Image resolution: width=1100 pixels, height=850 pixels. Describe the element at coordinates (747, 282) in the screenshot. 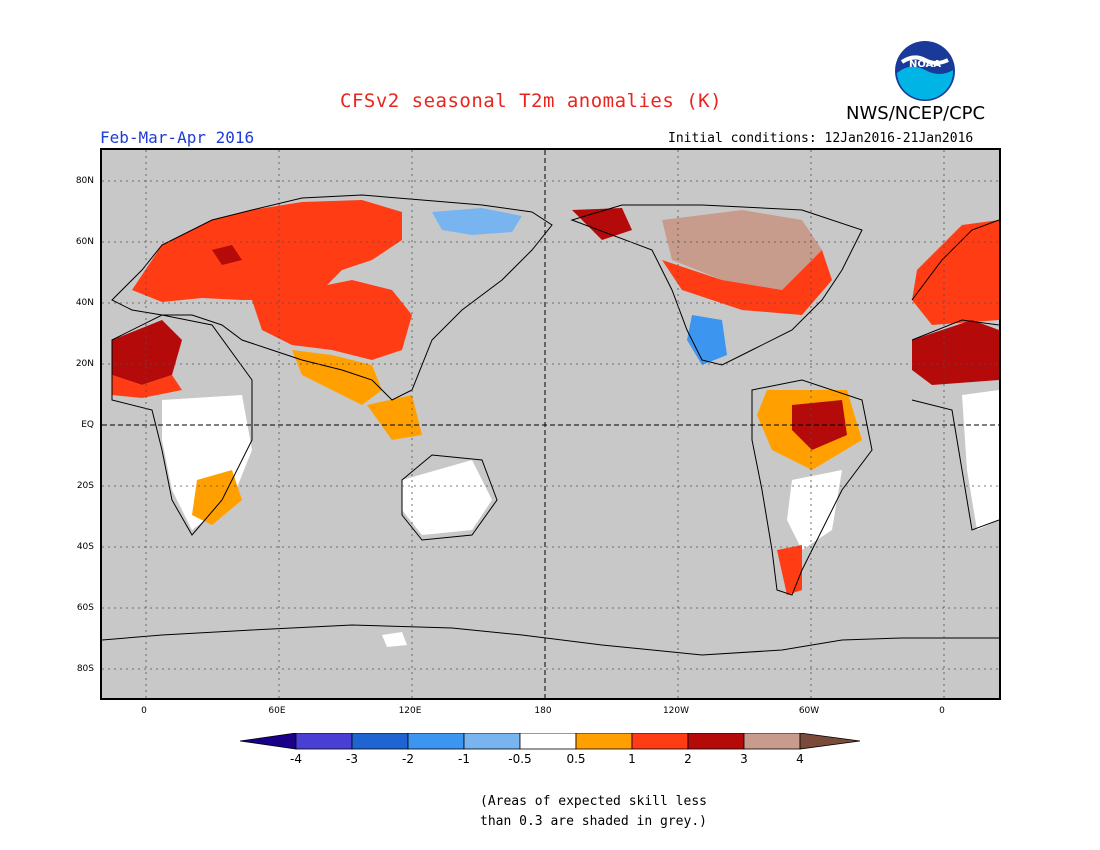

I see `anomaly-canada-red` at that location.